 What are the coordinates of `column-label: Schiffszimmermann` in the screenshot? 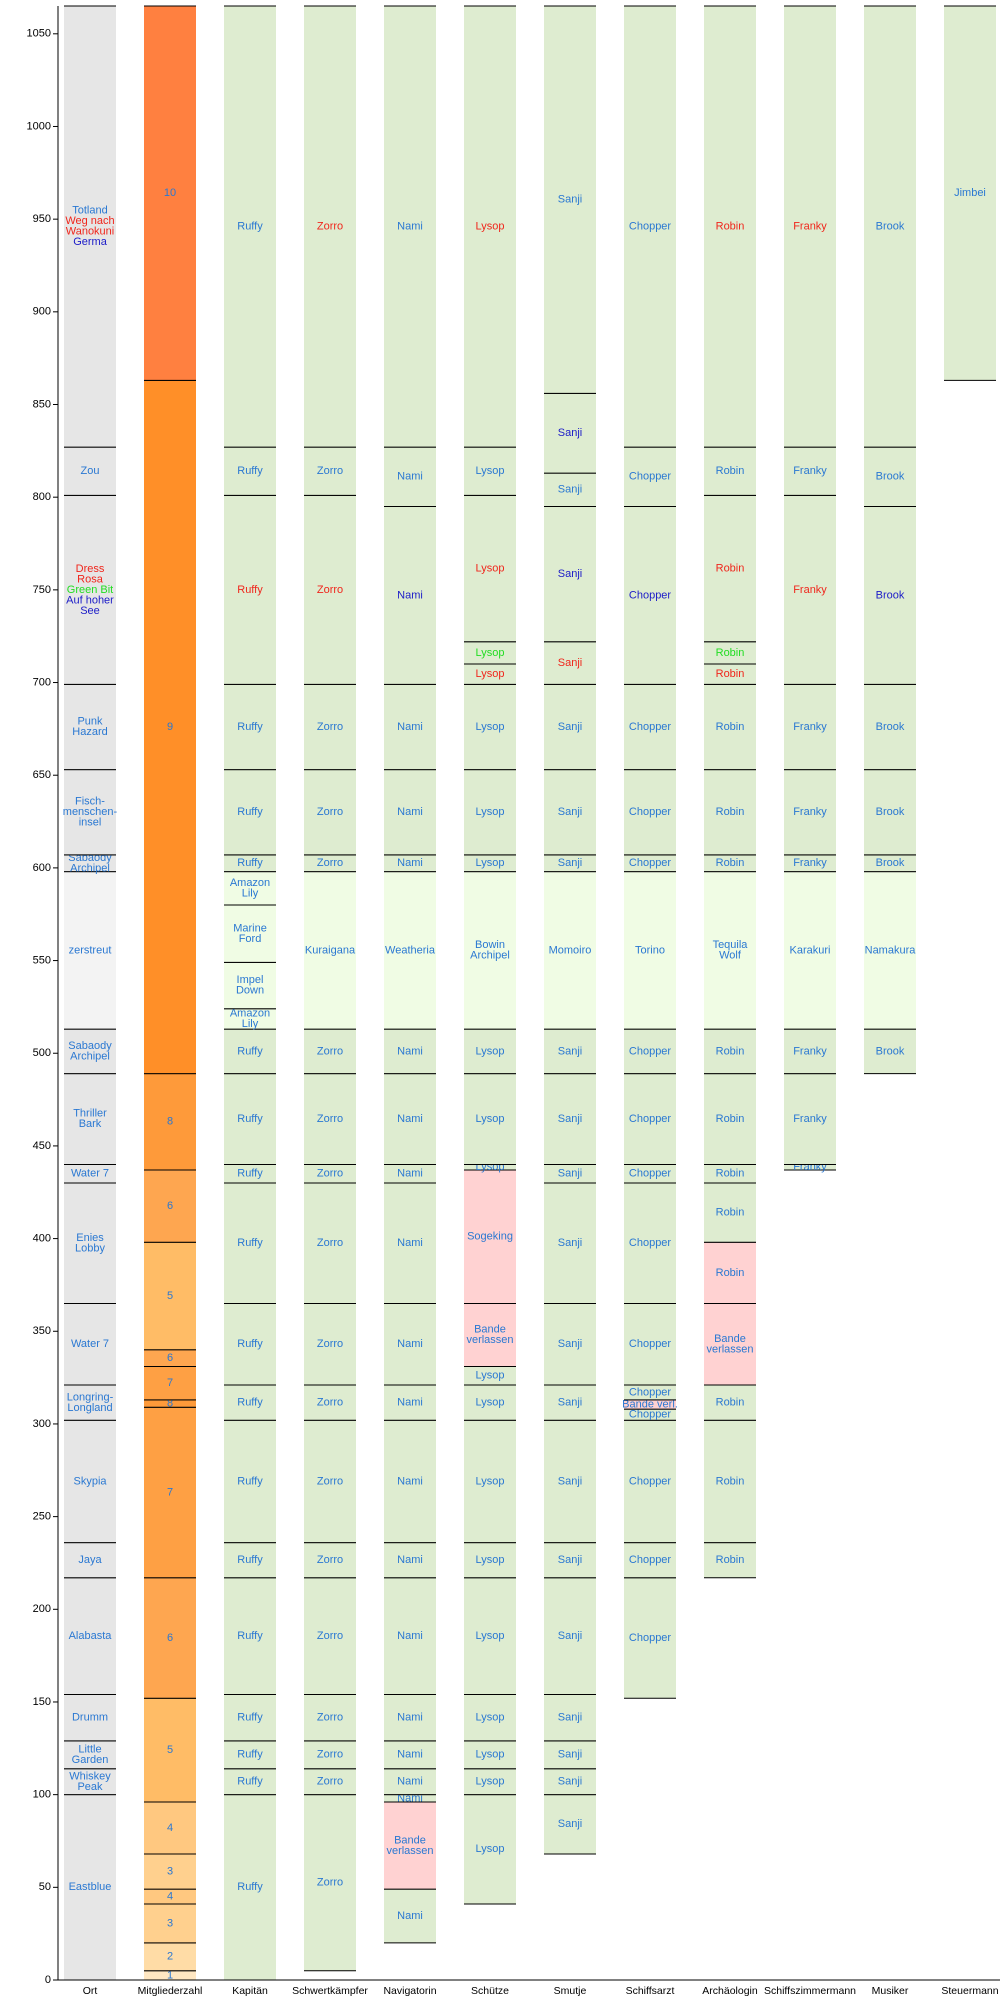 It's located at (810, 1991).